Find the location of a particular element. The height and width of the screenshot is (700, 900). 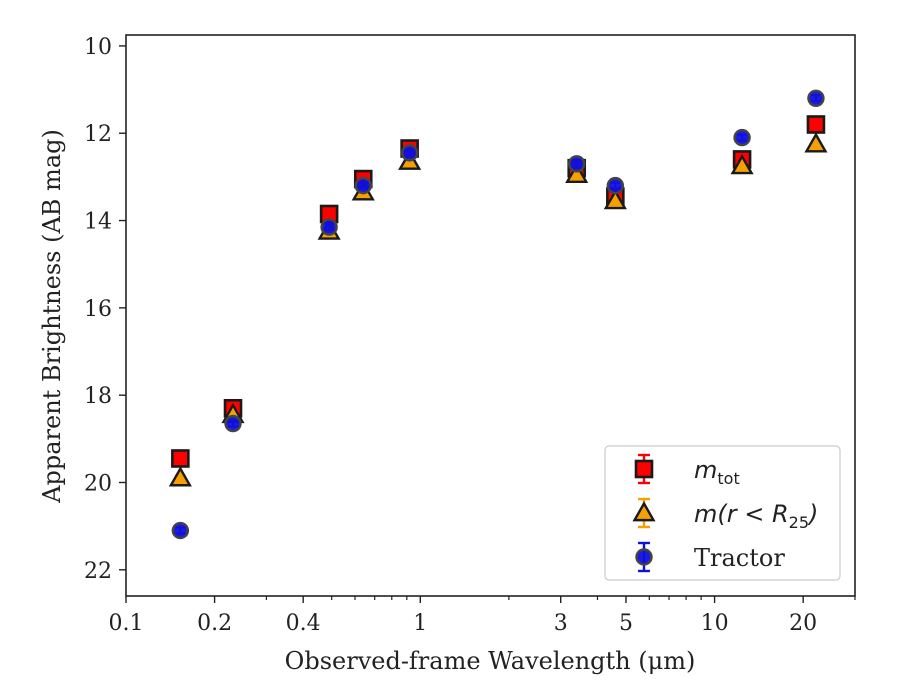

y-tick-label: 20 is located at coordinates (98, 483).